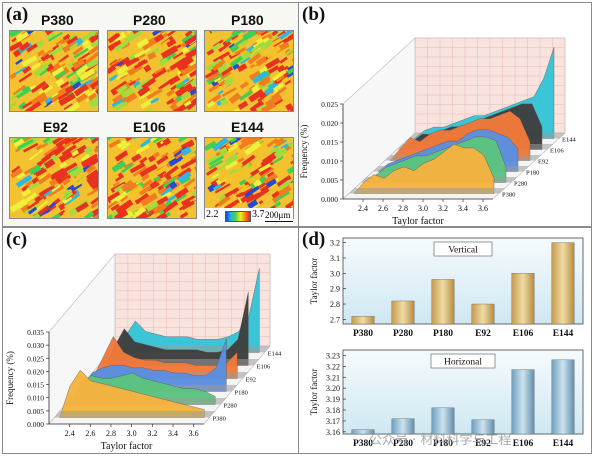 Image resolution: width=593 pixels, height=456 pixels. What do you see at coordinates (55, 127) in the screenshot?
I see `map-label: E92` at bounding box center [55, 127].